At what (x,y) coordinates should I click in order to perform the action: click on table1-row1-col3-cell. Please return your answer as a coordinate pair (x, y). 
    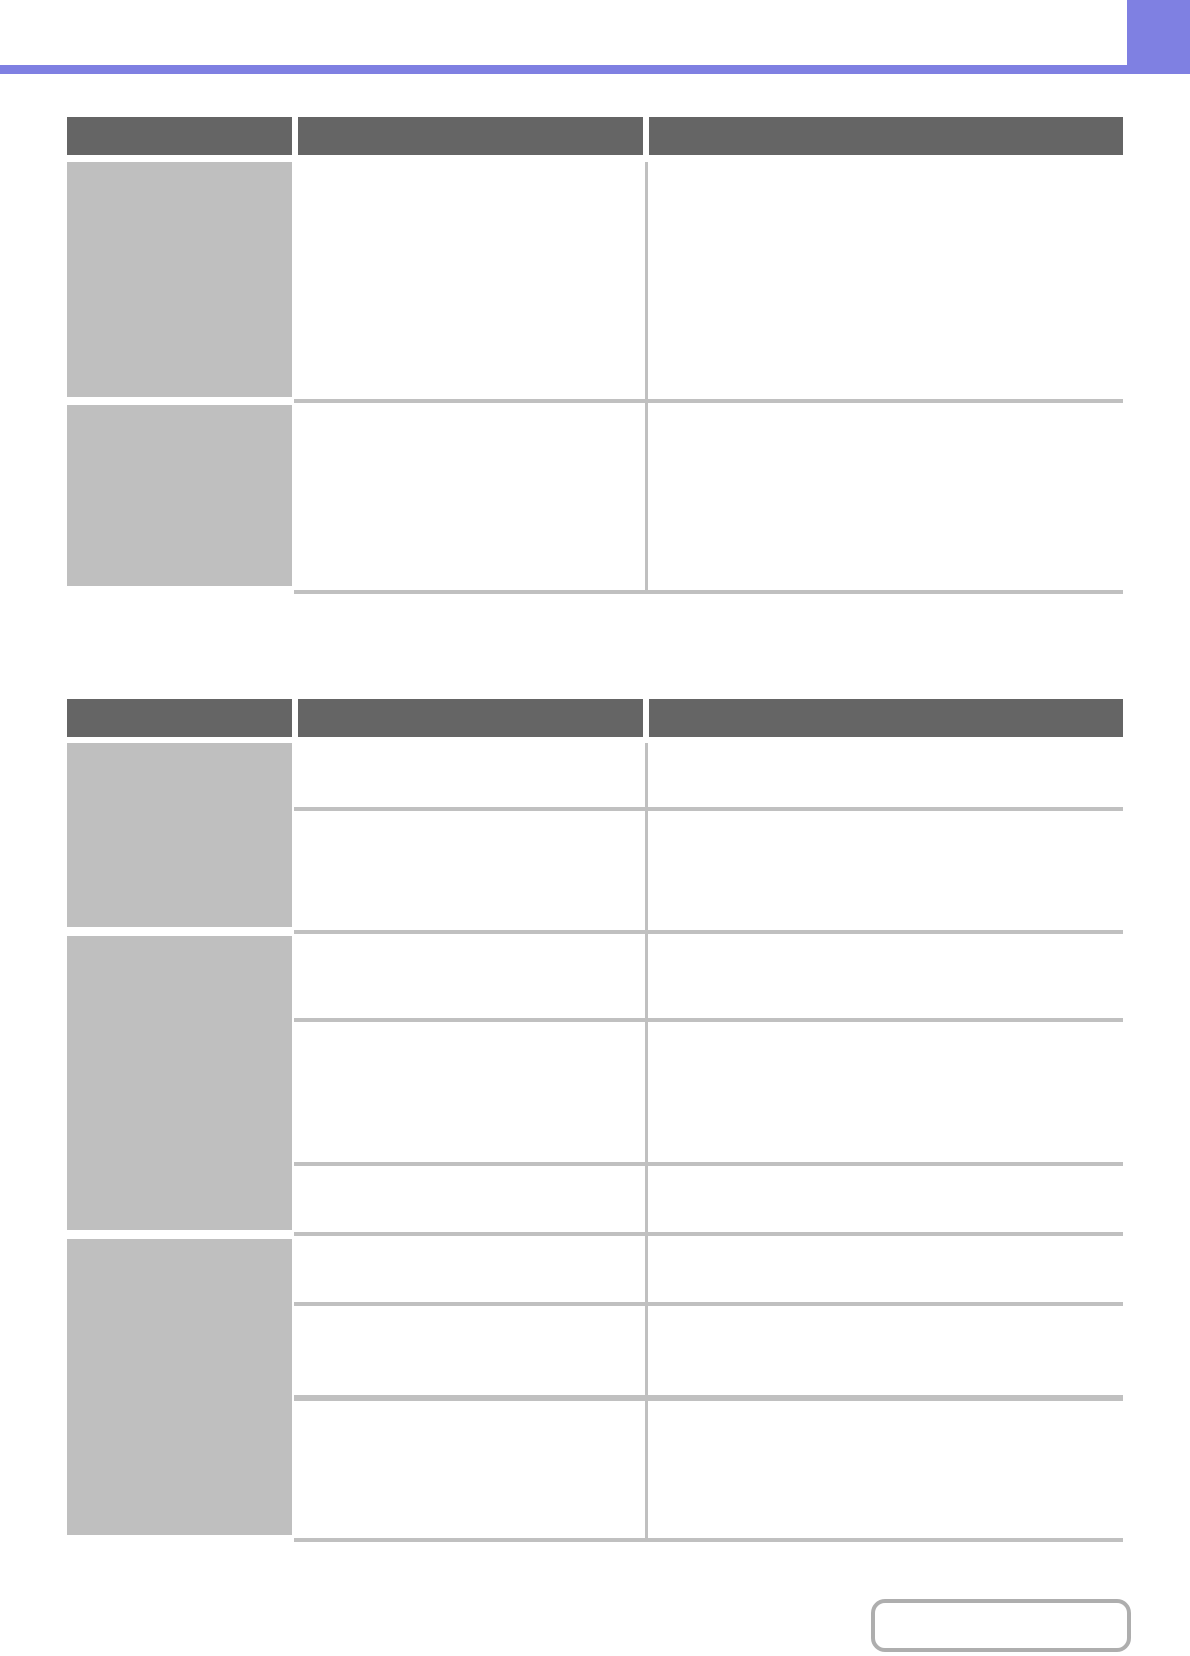
    Looking at the image, I should click on (886, 279).